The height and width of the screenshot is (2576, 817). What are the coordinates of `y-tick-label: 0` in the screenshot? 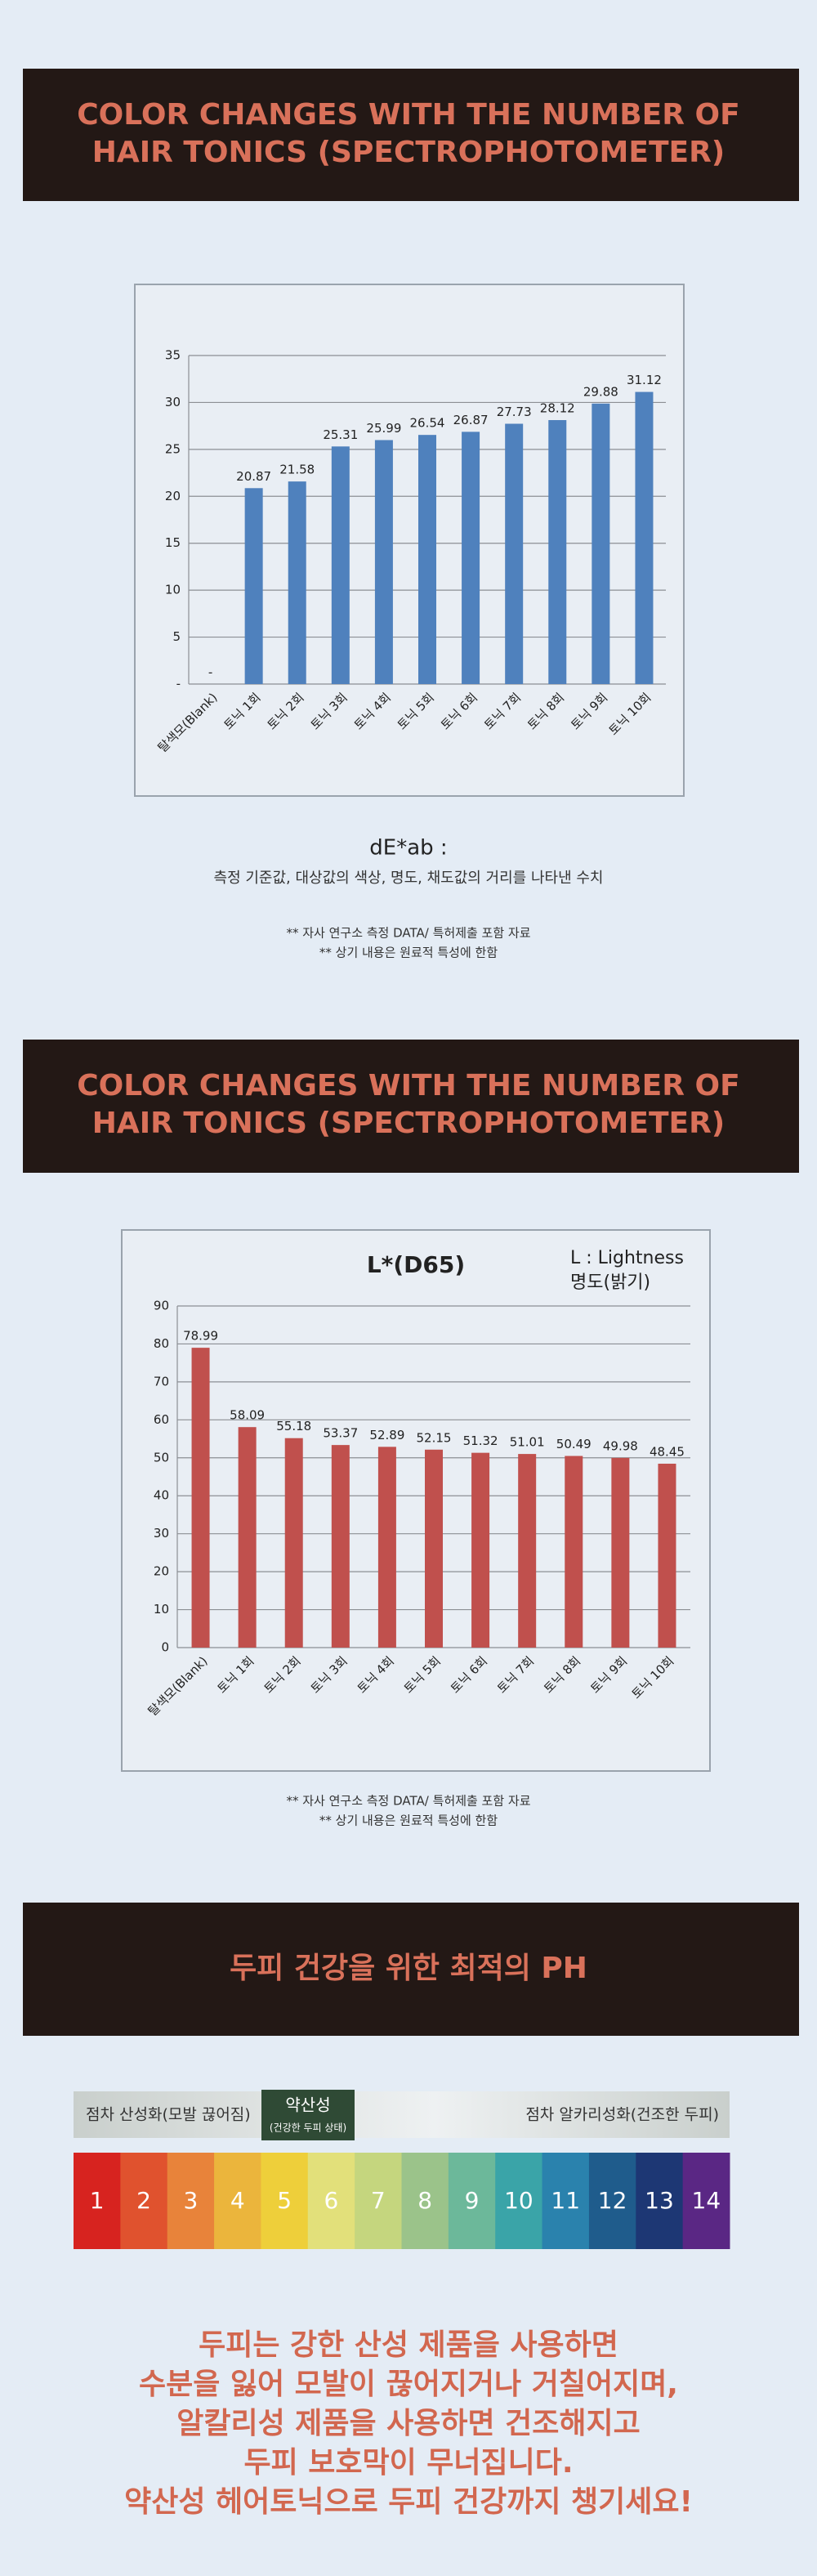 It's located at (165, 1647).